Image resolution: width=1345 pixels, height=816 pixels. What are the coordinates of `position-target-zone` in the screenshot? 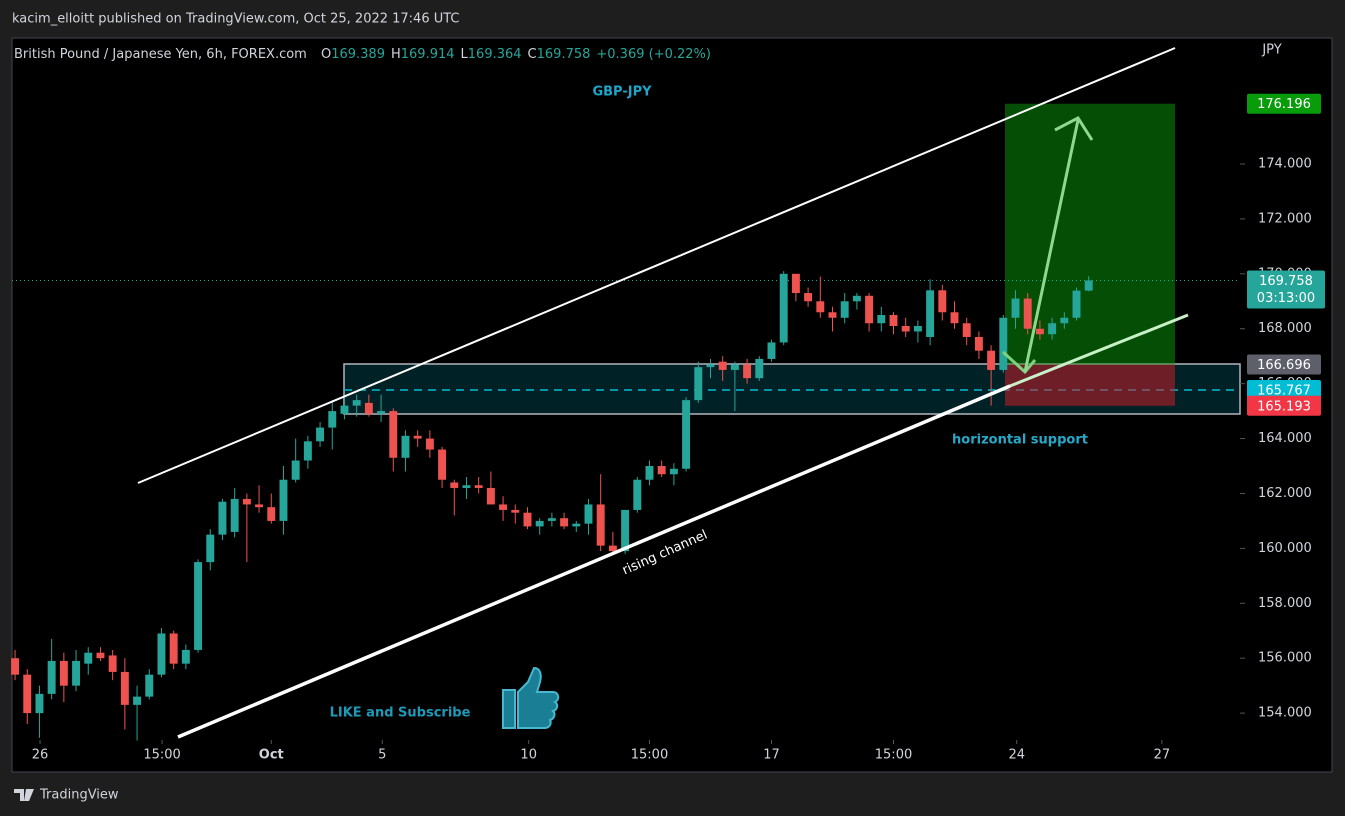 It's located at (1090, 234).